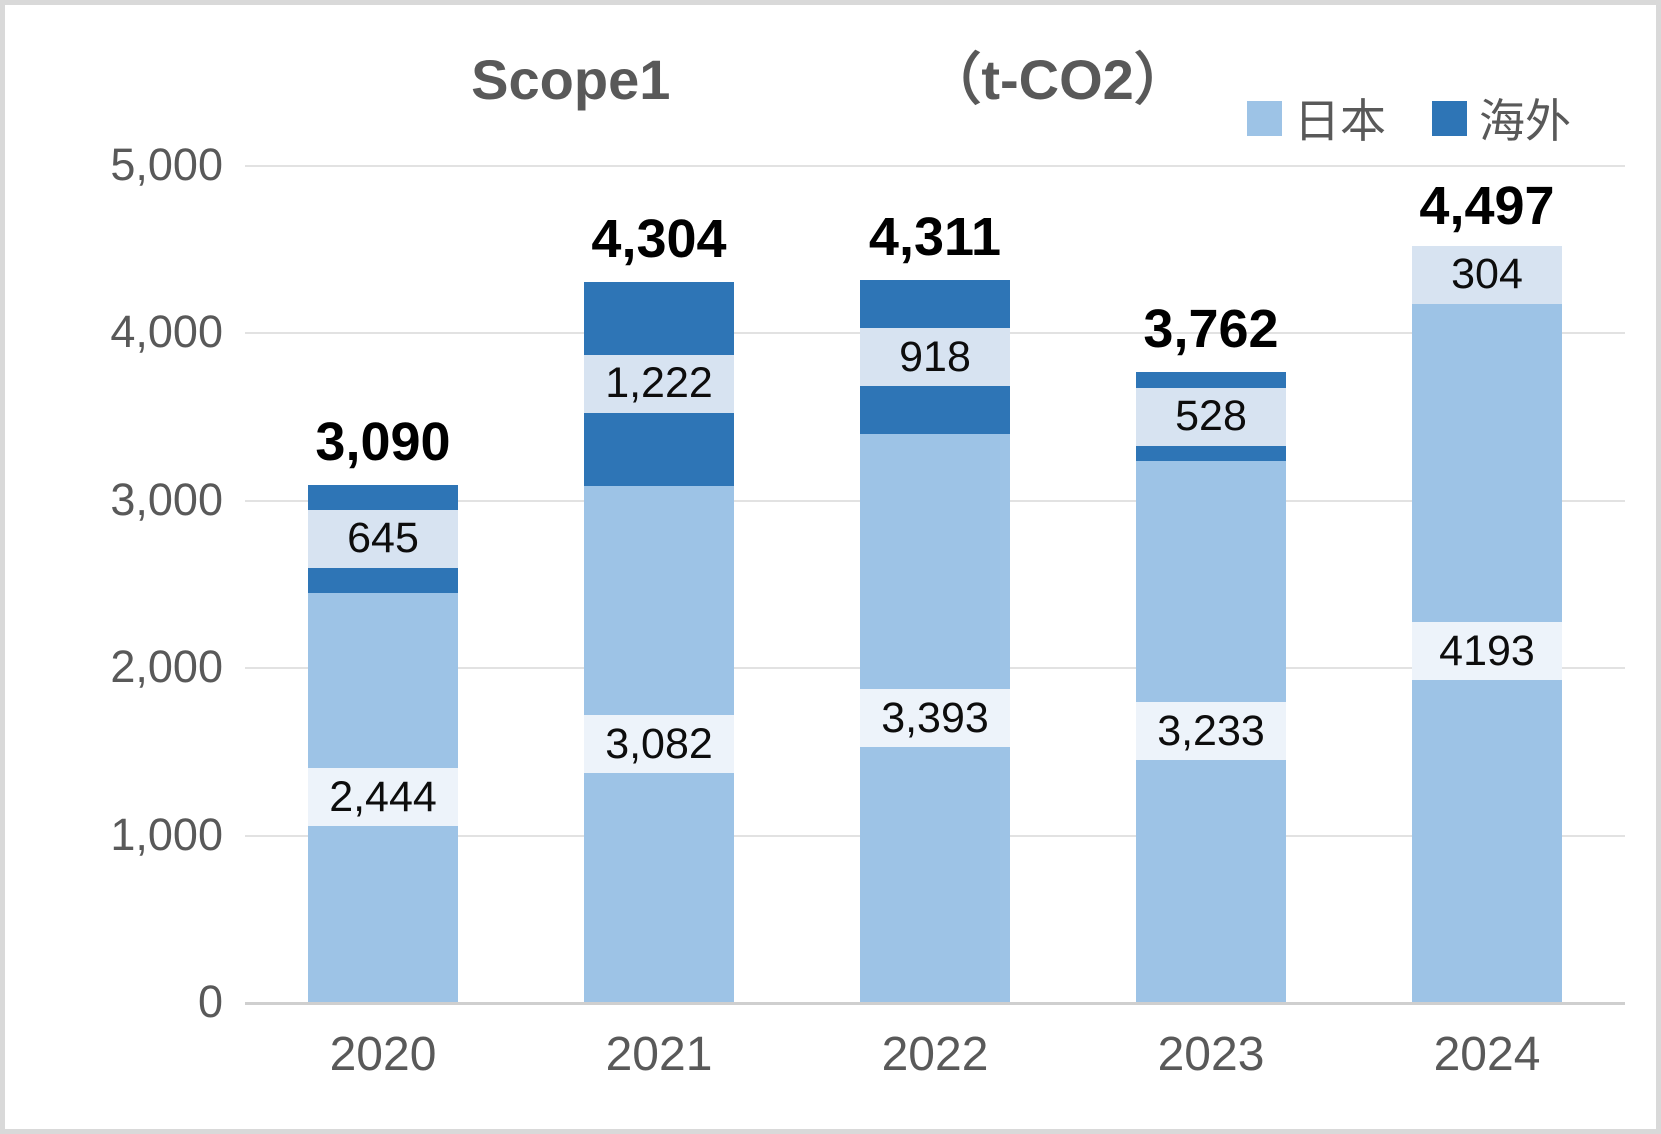  What do you see at coordinates (166, 667) in the screenshot?
I see `y-tick-label: 2,000` at bounding box center [166, 667].